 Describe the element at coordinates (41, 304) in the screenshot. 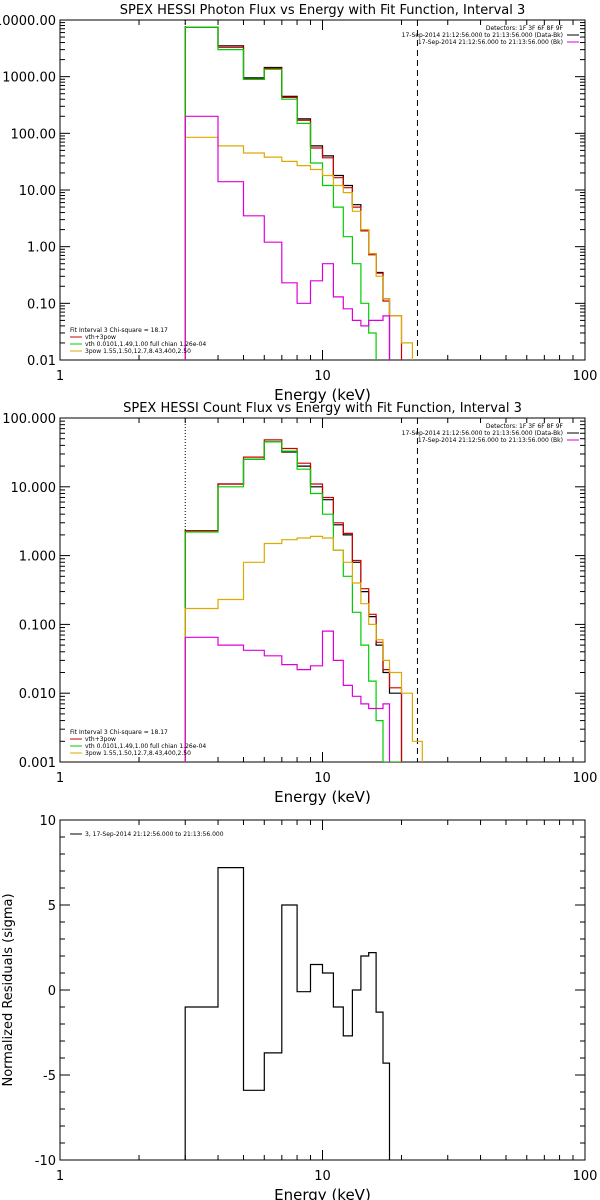

I see `y-tick-label: 0.10` at that location.